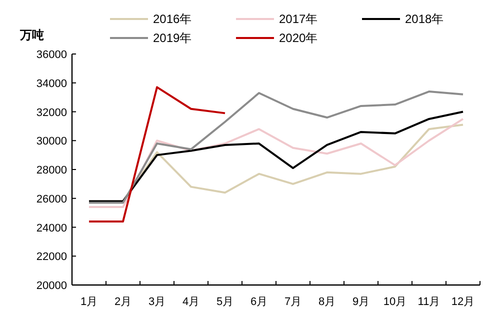 The width and height of the screenshot is (504, 326). What do you see at coordinates (51, 84) in the screenshot?
I see `y-tick-label: 34000` at bounding box center [51, 84].